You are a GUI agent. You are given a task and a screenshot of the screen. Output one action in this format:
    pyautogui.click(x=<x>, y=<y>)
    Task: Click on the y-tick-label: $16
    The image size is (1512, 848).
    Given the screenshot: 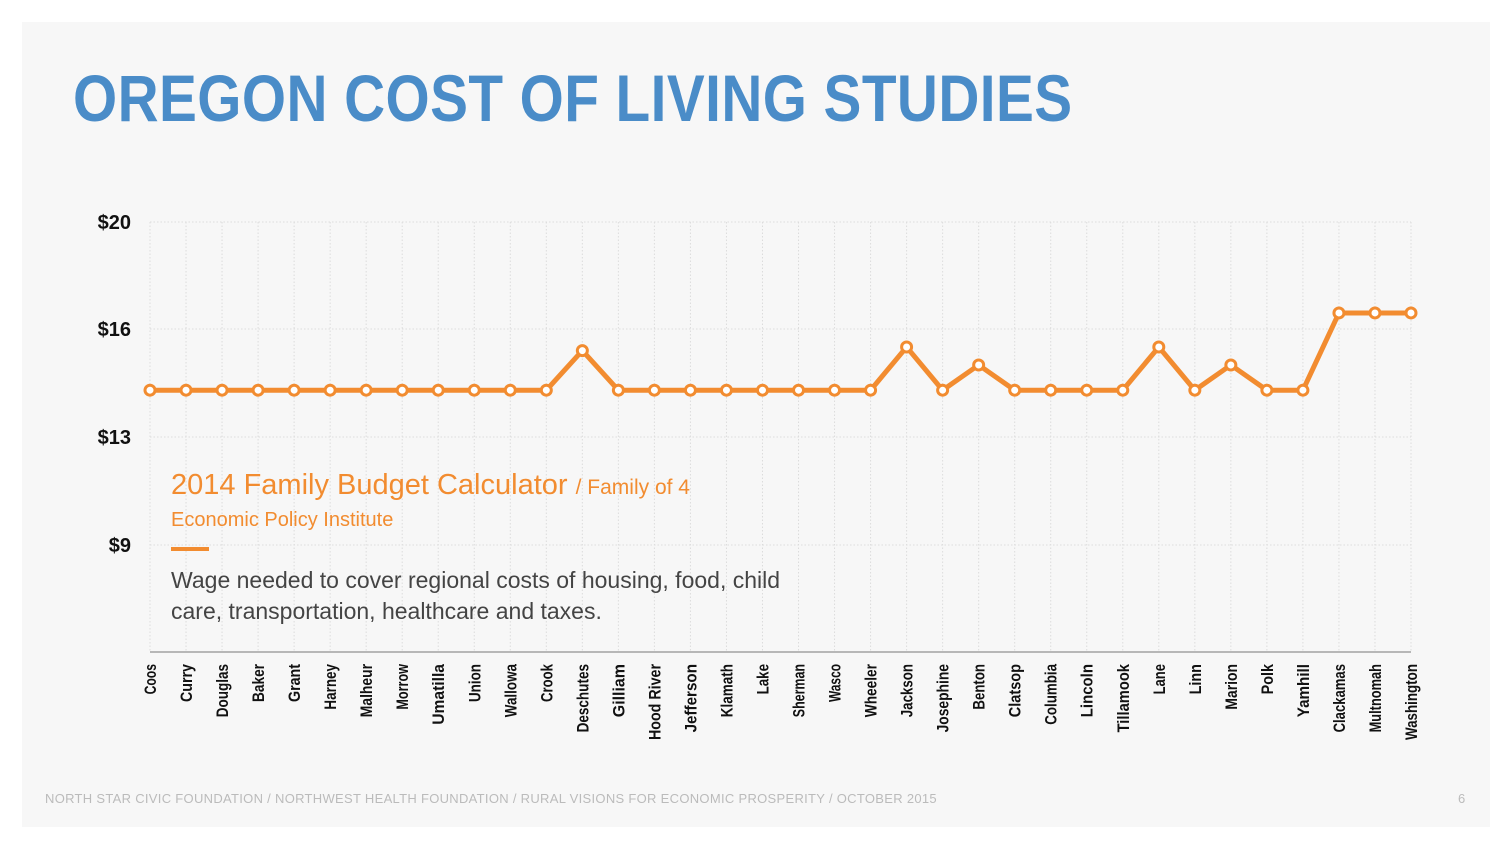 What is the action you would take?
    pyautogui.click(x=114, y=330)
    